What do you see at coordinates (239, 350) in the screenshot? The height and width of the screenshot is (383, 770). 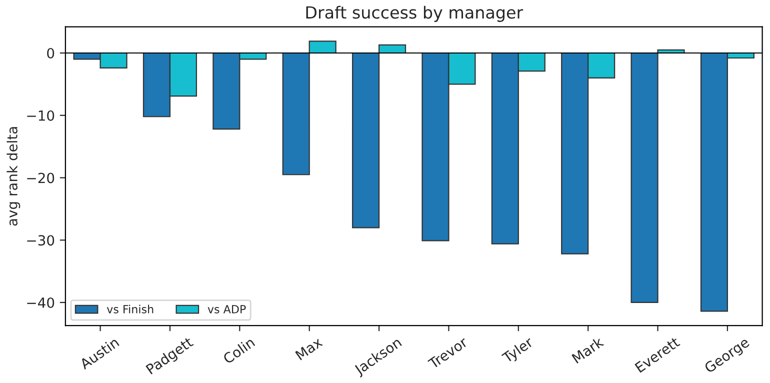 I see `x-tick-label: Colin` at bounding box center [239, 350].